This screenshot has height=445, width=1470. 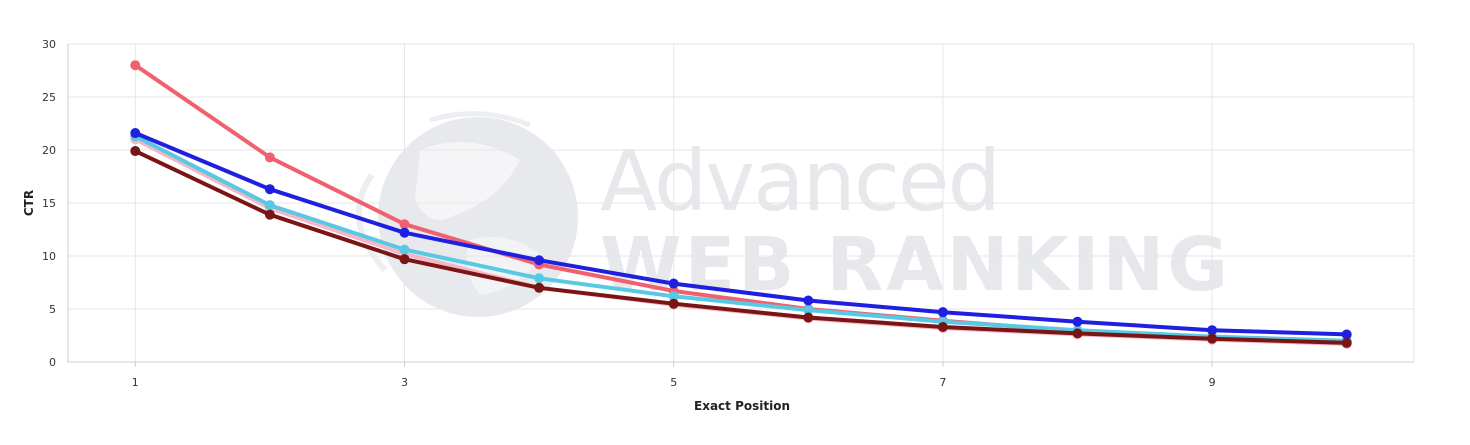 I want to click on y-tick-label: 15, so click(x=49, y=203).